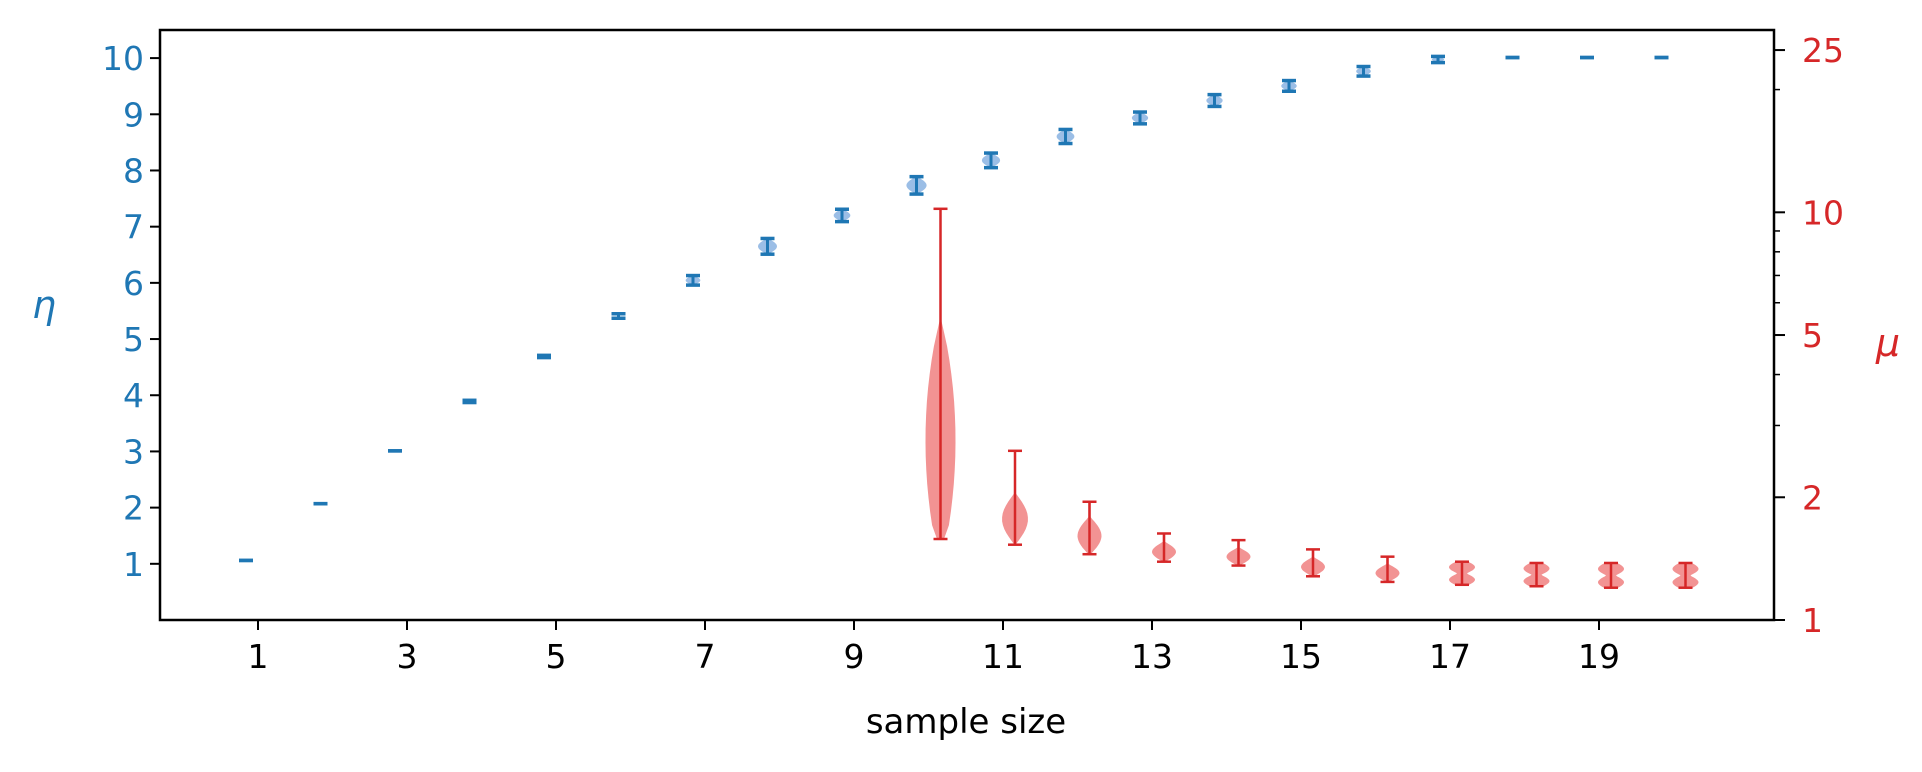 This screenshot has height=772, width=1922. What do you see at coordinates (1887, 343) in the screenshot?
I see `right-y-axis-title: μ` at bounding box center [1887, 343].